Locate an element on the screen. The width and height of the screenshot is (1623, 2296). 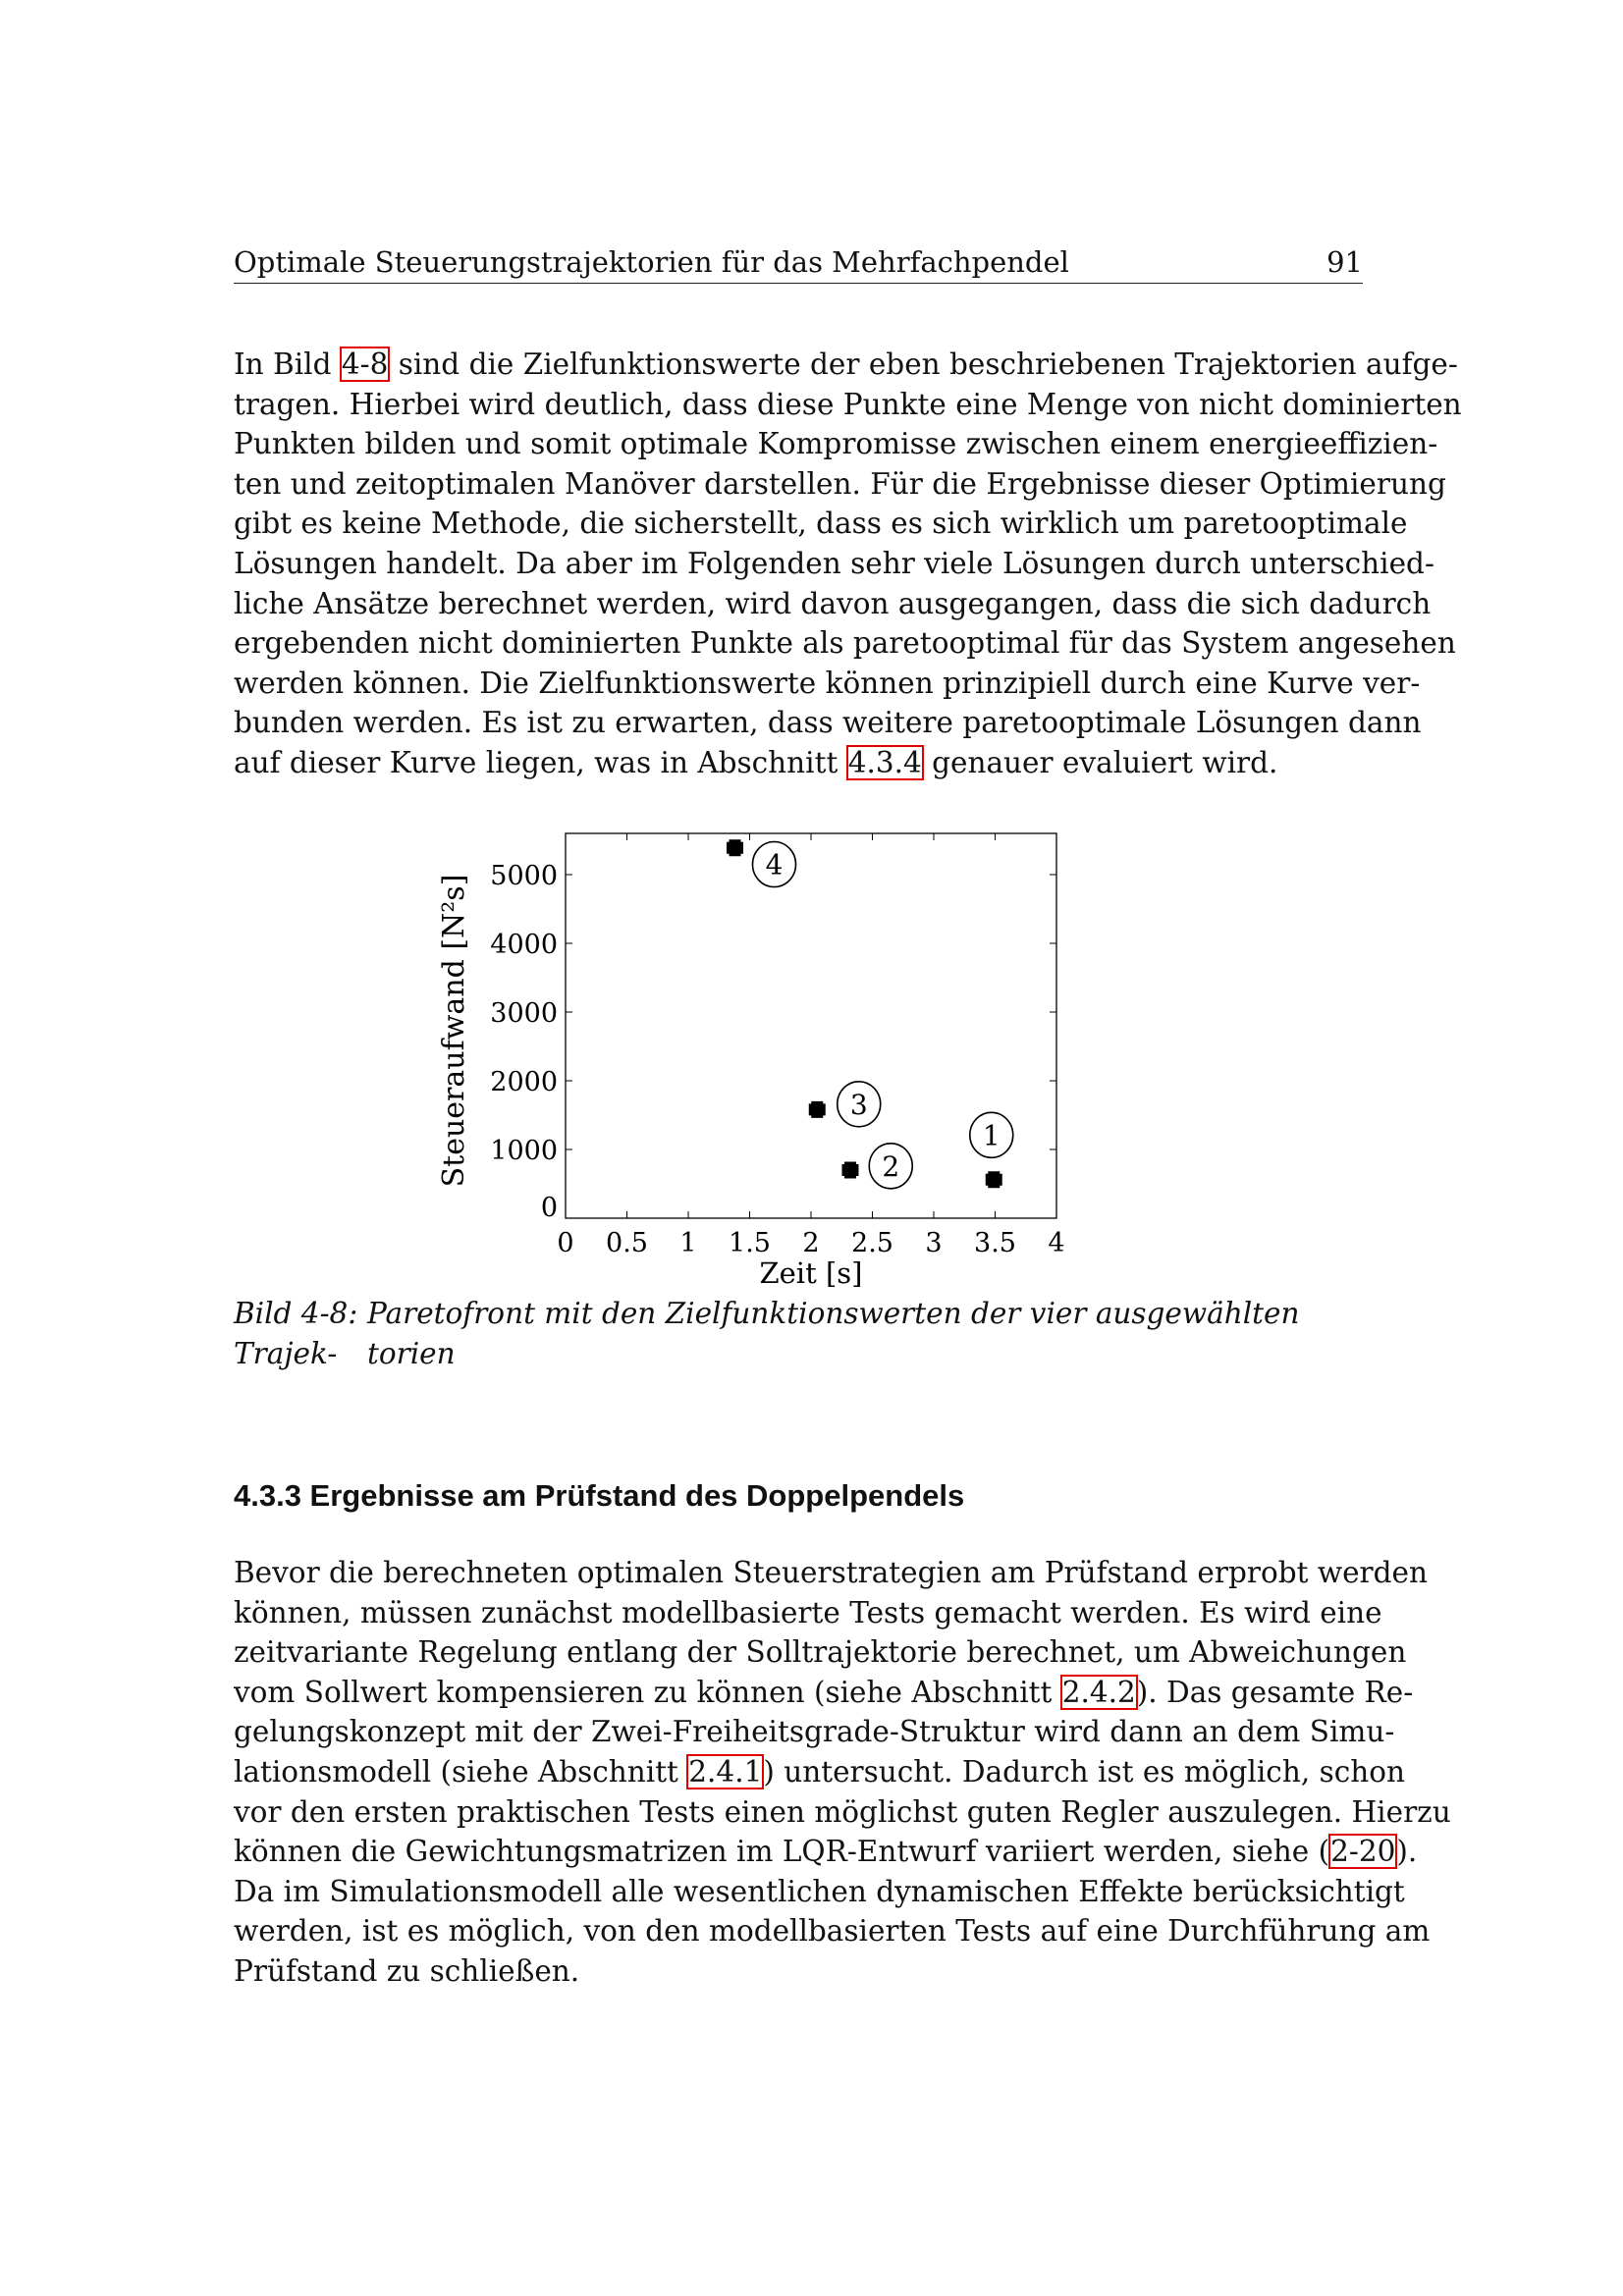
point-label: 1 is located at coordinates (992, 1135).